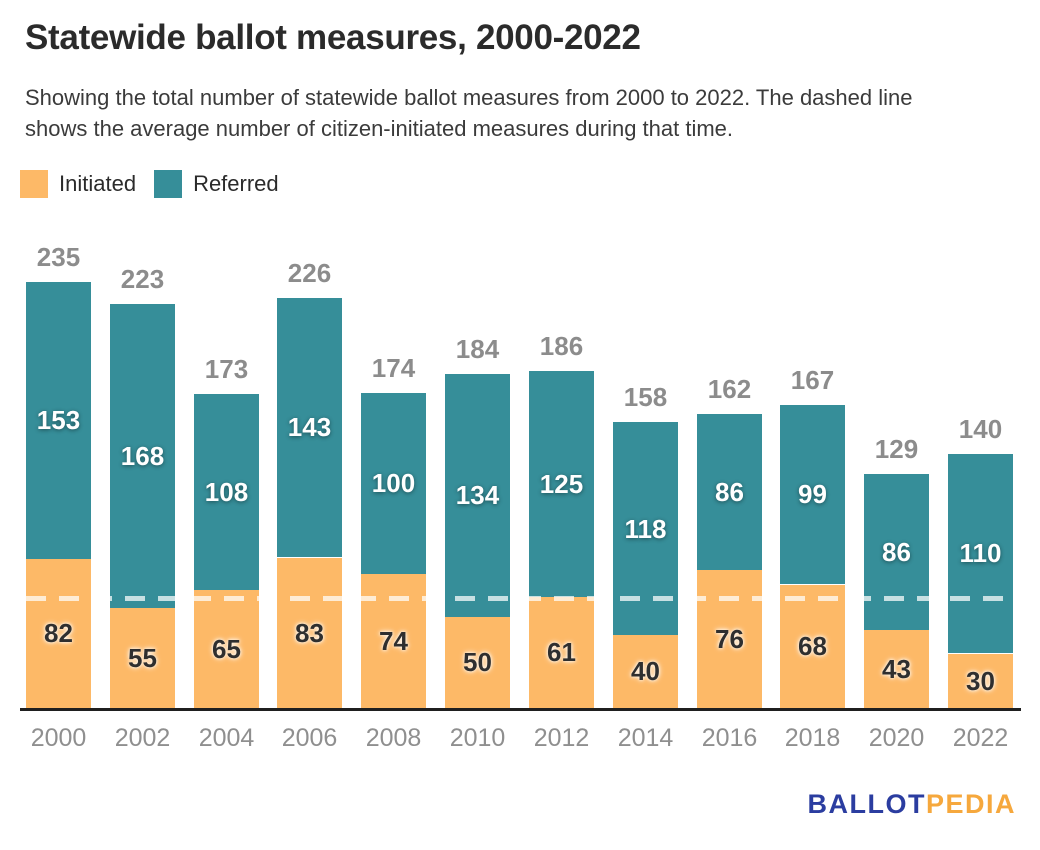 The height and width of the screenshot is (850, 1040). What do you see at coordinates (645, 397) in the screenshot?
I see `total-value-label: 158` at bounding box center [645, 397].